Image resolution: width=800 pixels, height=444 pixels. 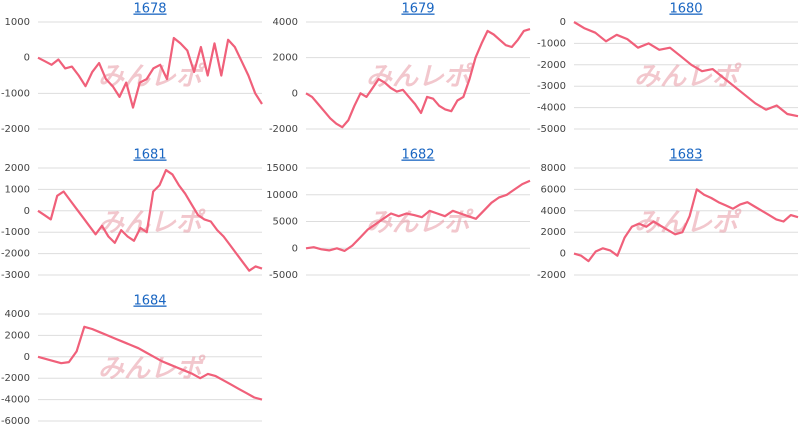 I want to click on y-tick-label: -6000, so click(x=15, y=421).